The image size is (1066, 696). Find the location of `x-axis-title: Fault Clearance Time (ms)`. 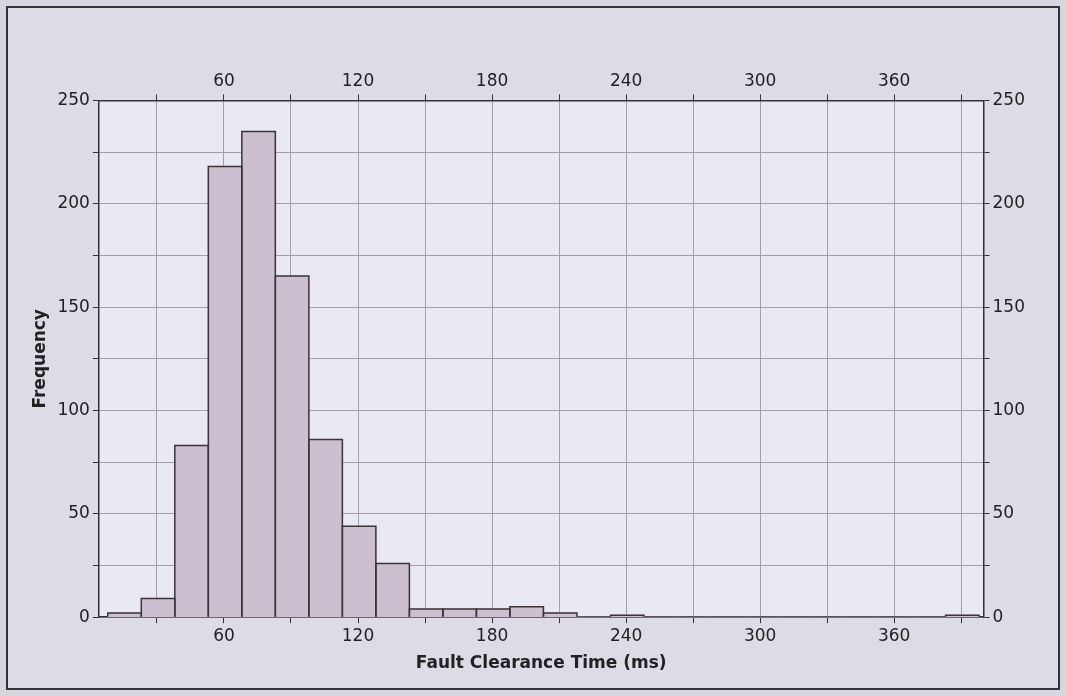

x-axis-title: Fault Clearance Time (ms) is located at coordinates (541, 662).